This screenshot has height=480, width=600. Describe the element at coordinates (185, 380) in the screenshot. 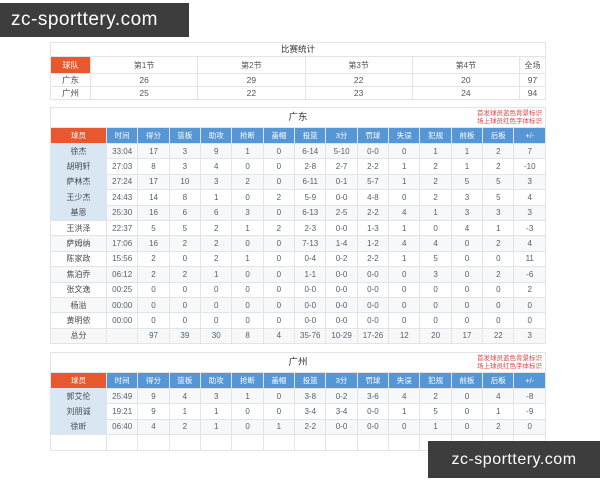

I see `column-header: 篮板` at that location.